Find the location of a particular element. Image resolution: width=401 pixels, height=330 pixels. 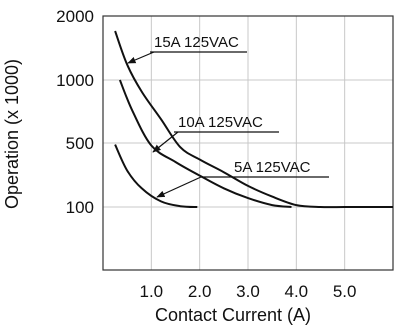

series-label-2: 5A 125VAC is located at coordinates (272, 167).